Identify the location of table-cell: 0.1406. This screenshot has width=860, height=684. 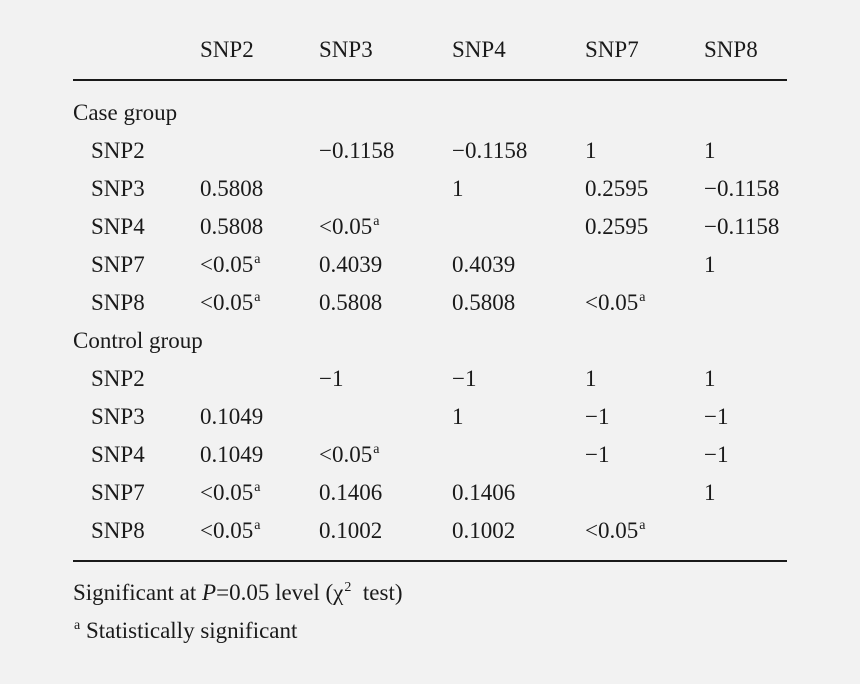
(350, 493).